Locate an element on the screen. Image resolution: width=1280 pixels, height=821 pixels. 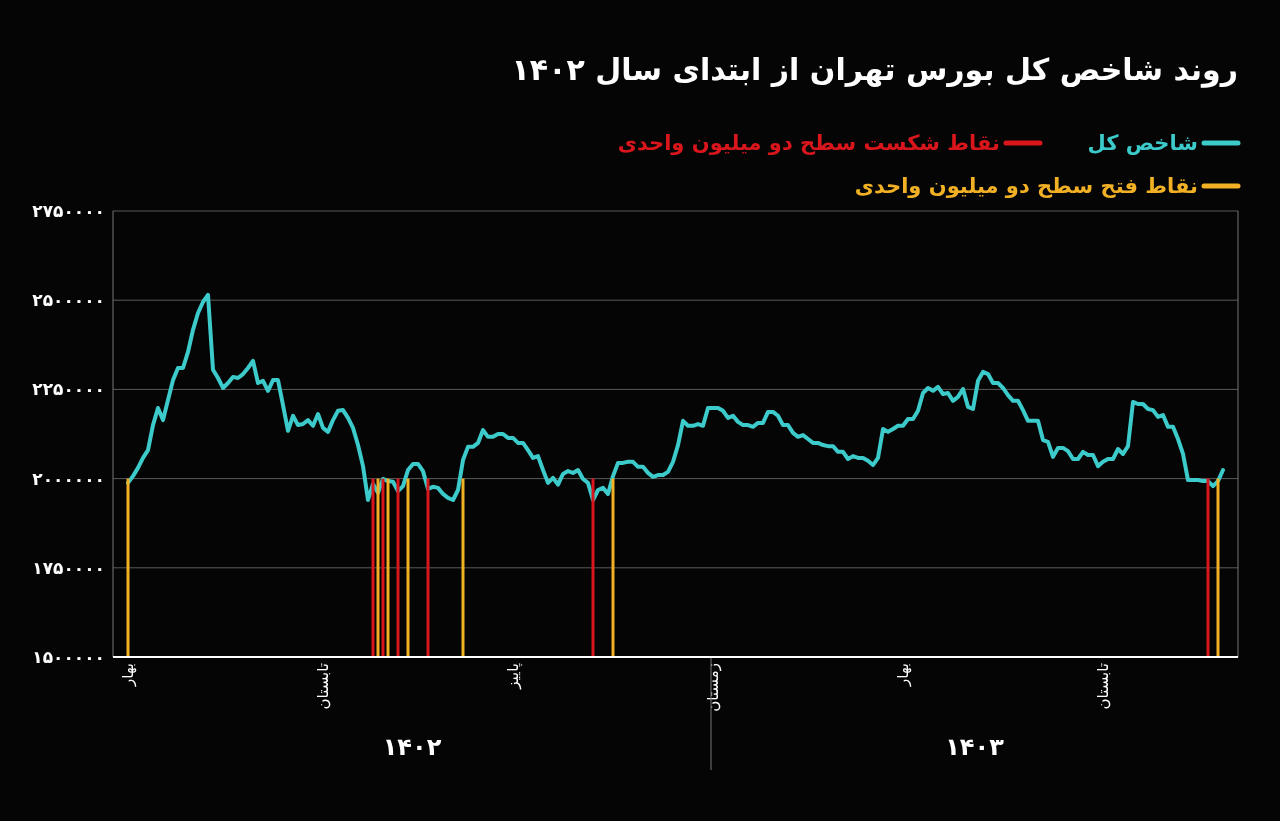
x-tick-label: پاییز is located at coordinates (513, 676).